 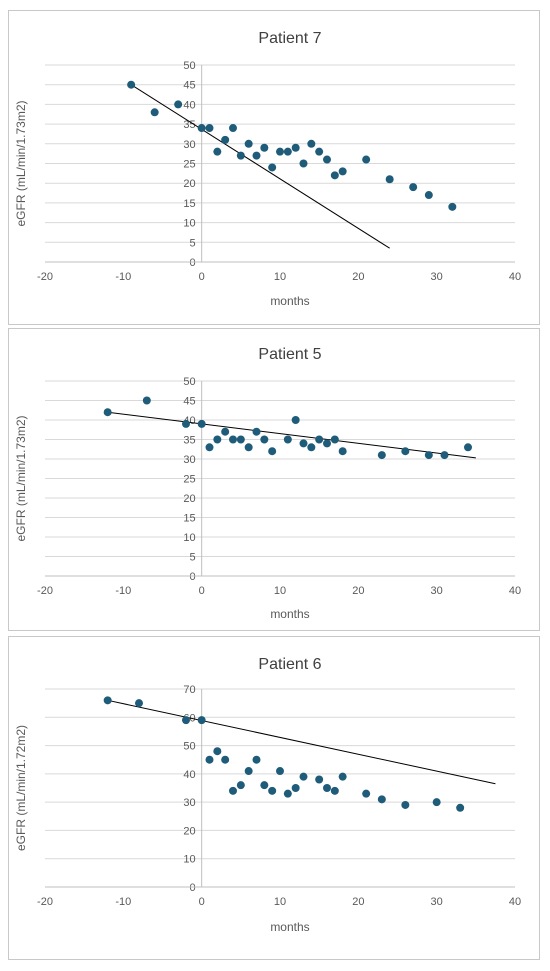 What do you see at coordinates (289, 664) in the screenshot?
I see `chart-title: Patient 6` at bounding box center [289, 664].